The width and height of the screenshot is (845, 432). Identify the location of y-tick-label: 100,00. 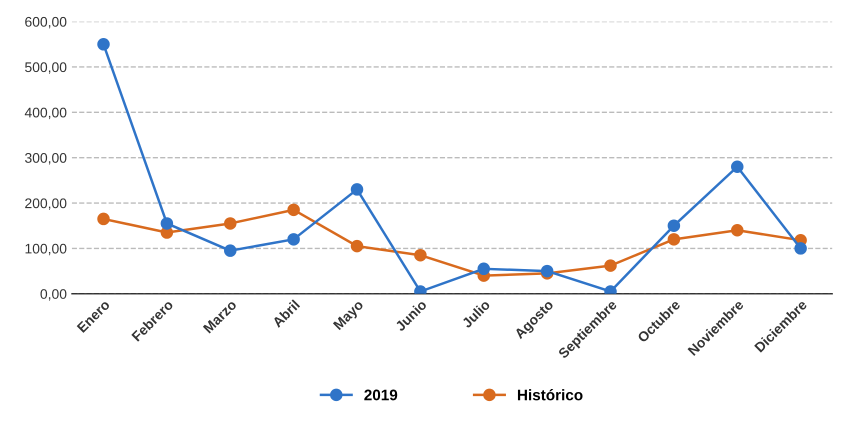
(46, 250).